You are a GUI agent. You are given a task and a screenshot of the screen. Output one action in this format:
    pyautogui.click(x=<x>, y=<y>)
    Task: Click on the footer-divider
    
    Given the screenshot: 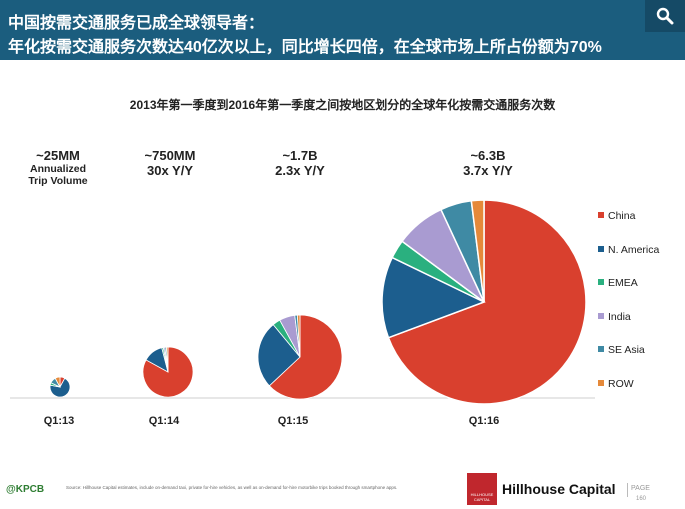 What is the action you would take?
    pyautogui.click(x=627, y=490)
    